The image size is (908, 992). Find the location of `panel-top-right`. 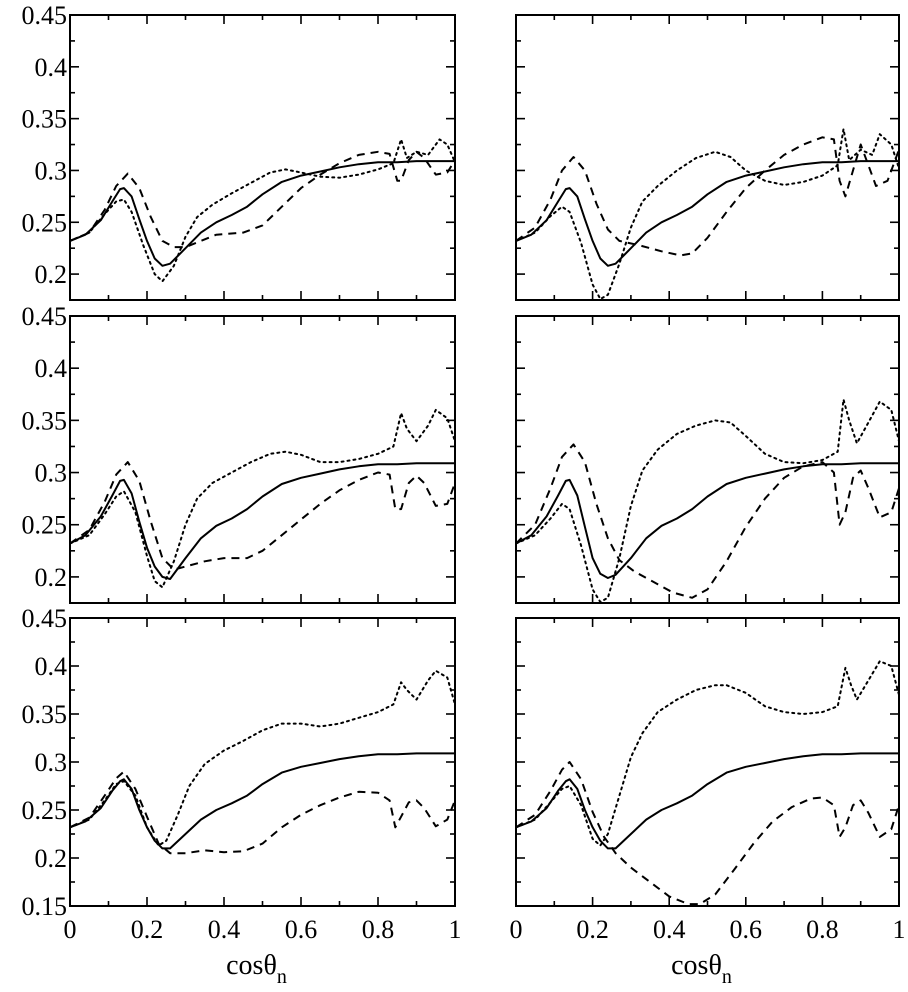

panel-top-right is located at coordinates (707, 157).